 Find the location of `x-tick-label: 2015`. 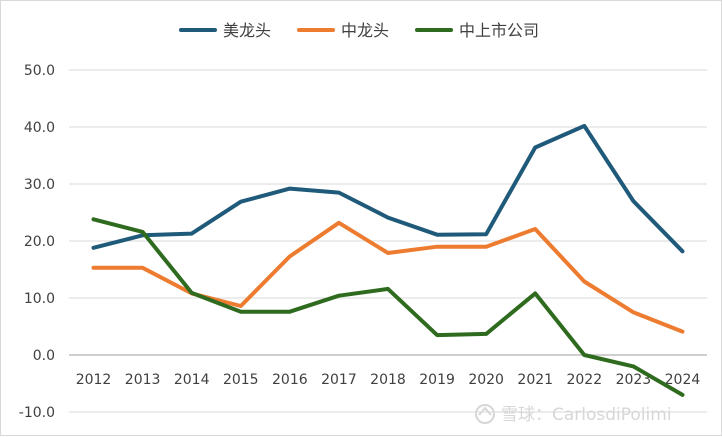

x-tick-label: 2015 is located at coordinates (241, 380).